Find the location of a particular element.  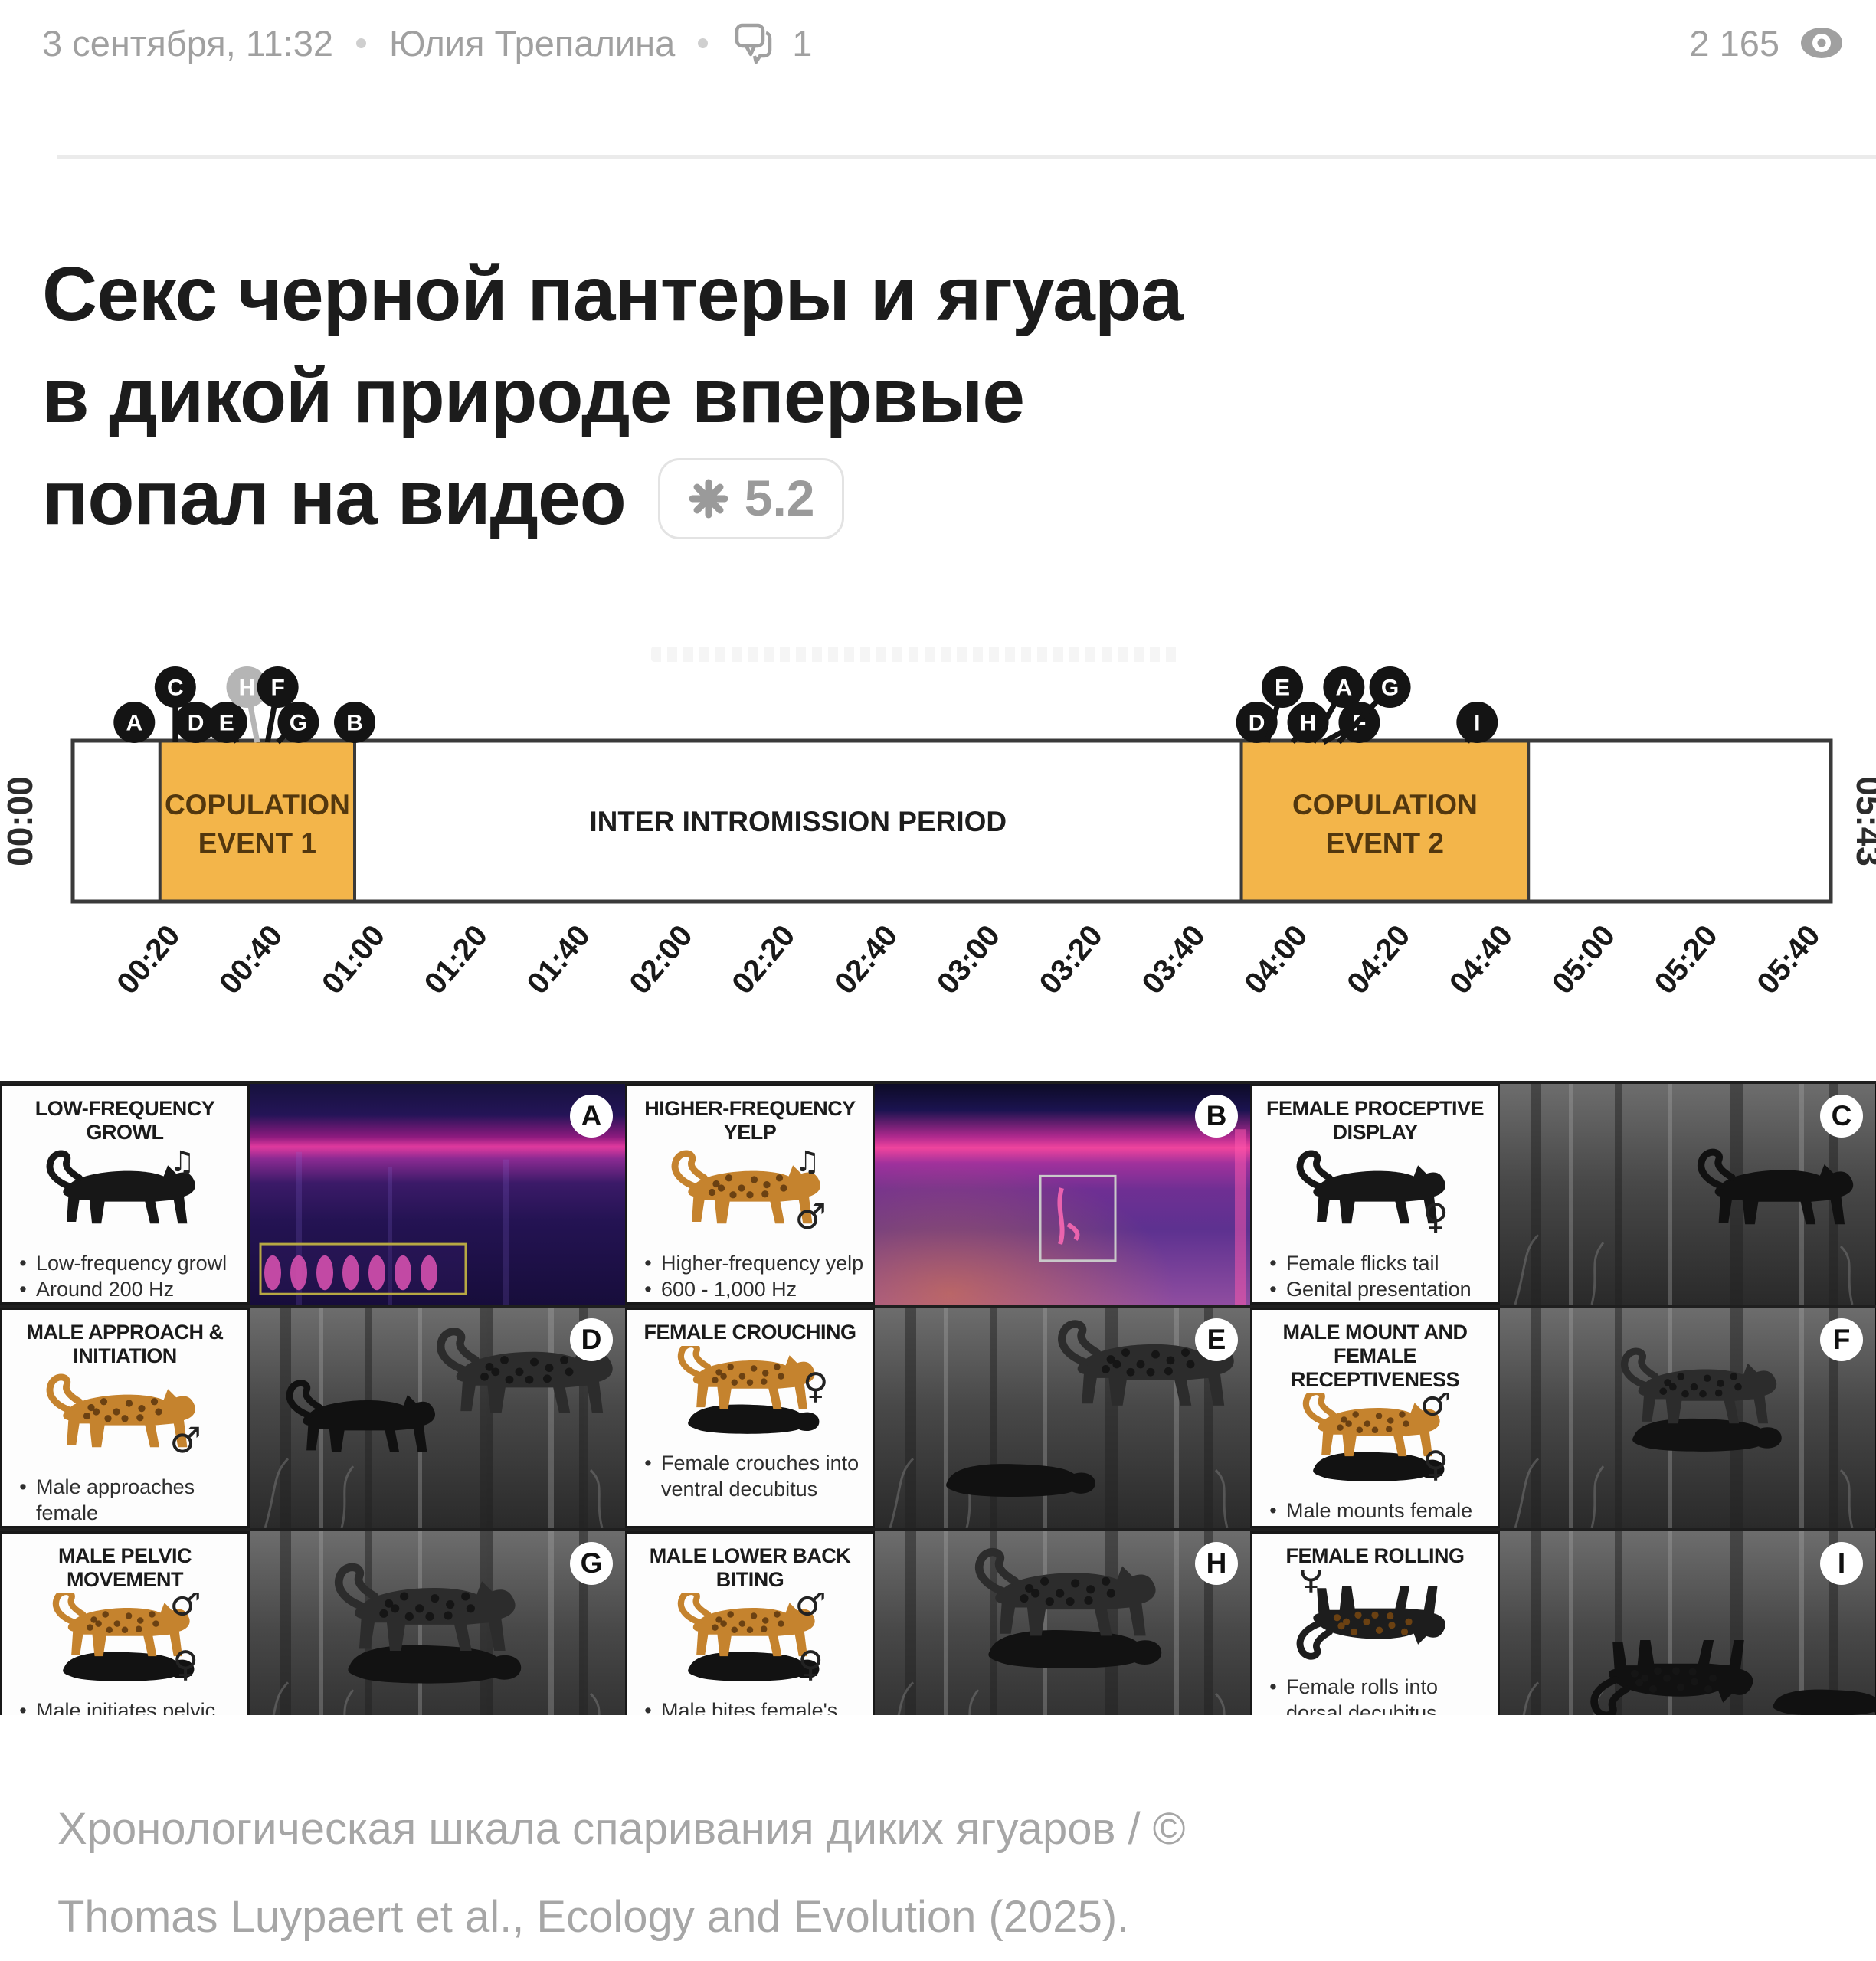

panel-illustration: ♫ is located at coordinates (125, 1196).